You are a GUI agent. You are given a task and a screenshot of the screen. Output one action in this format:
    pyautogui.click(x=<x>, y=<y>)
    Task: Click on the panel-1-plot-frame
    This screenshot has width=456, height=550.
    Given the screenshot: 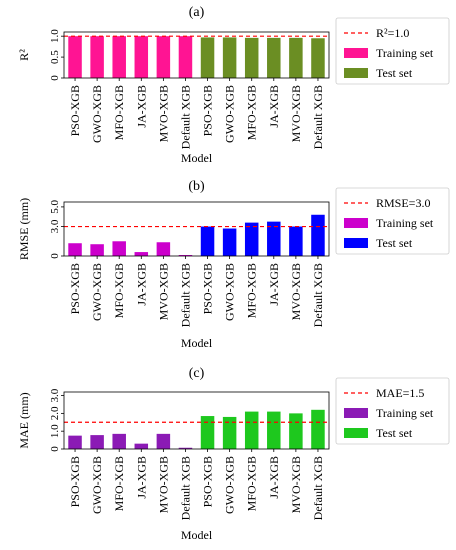 What is the action you would take?
    pyautogui.click(x=196, y=55)
    